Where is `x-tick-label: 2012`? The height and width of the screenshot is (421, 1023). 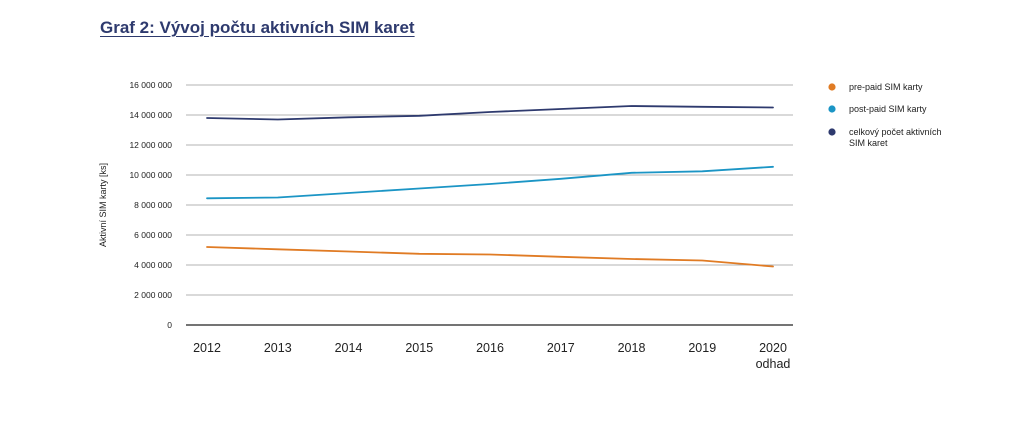
x-tick-label: 2012 is located at coordinates (207, 348).